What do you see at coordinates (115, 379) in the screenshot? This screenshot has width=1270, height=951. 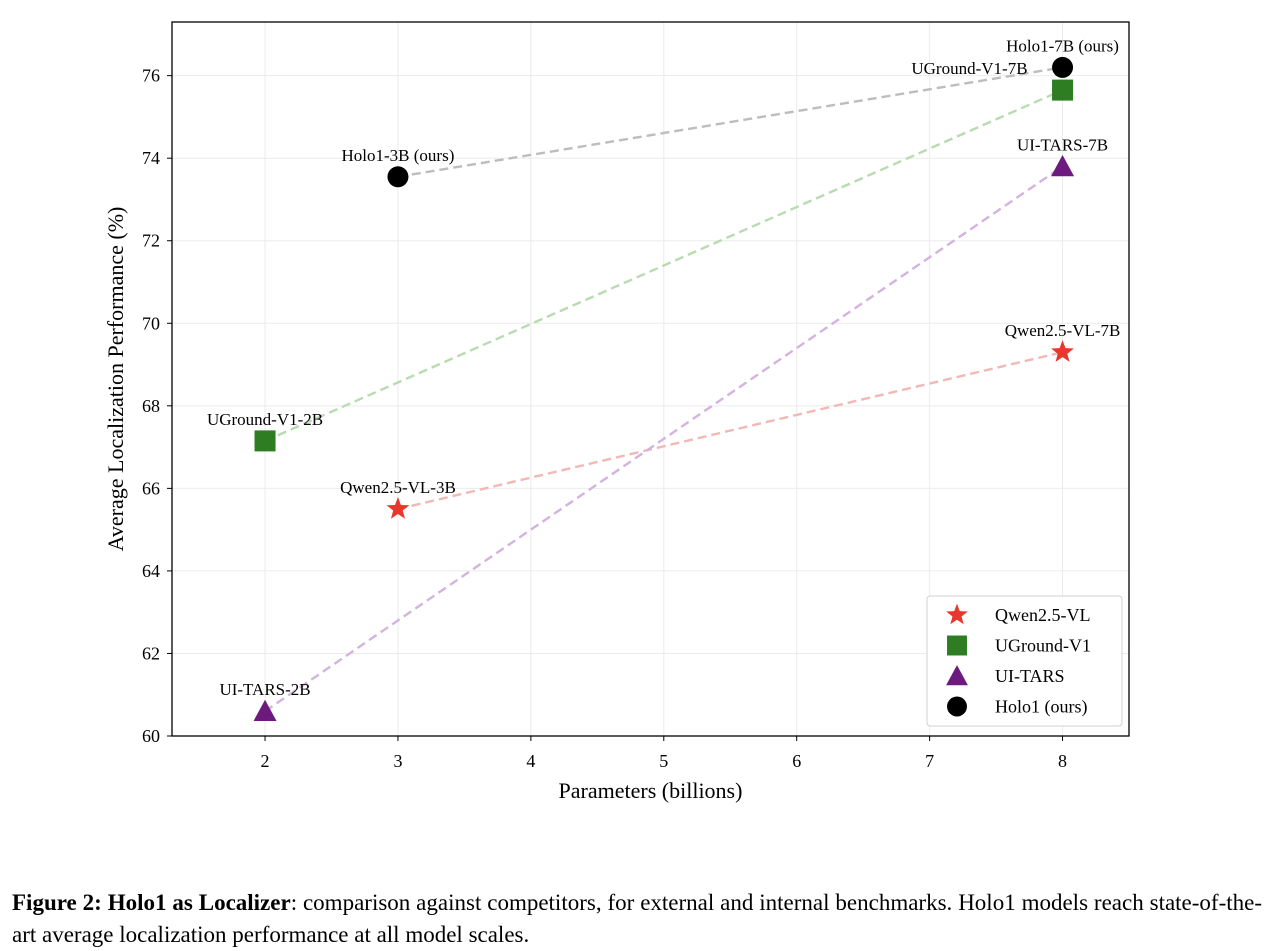 I see `y-axis-label: Average Localization Performance (%)` at bounding box center [115, 379].